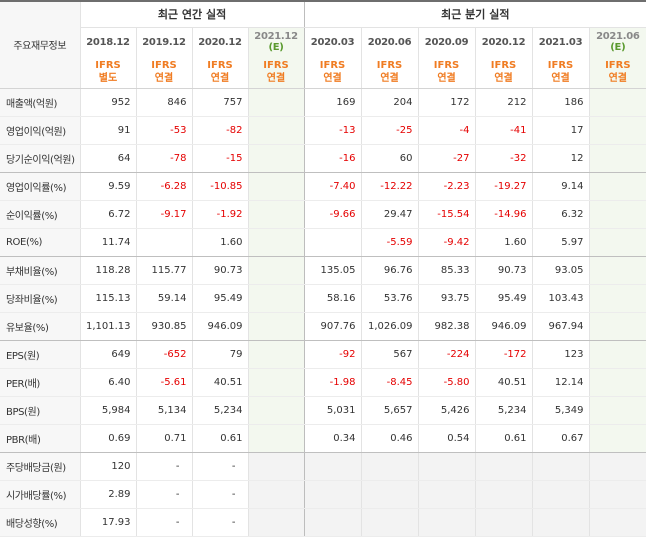 Image resolution: width=648 pixels, height=537 pixels. Describe the element at coordinates (219, 42) in the screenshot. I see `period-header: 2020.12` at that location.